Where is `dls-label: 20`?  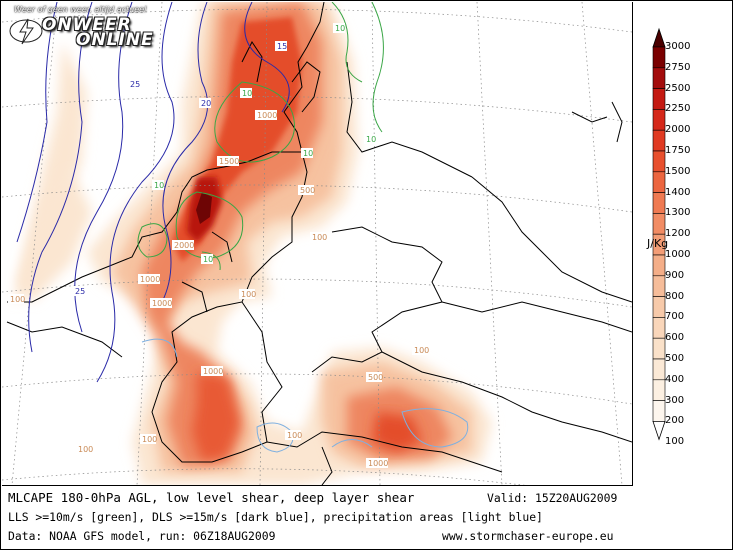
dls-label: 20 is located at coordinates (206, 103).